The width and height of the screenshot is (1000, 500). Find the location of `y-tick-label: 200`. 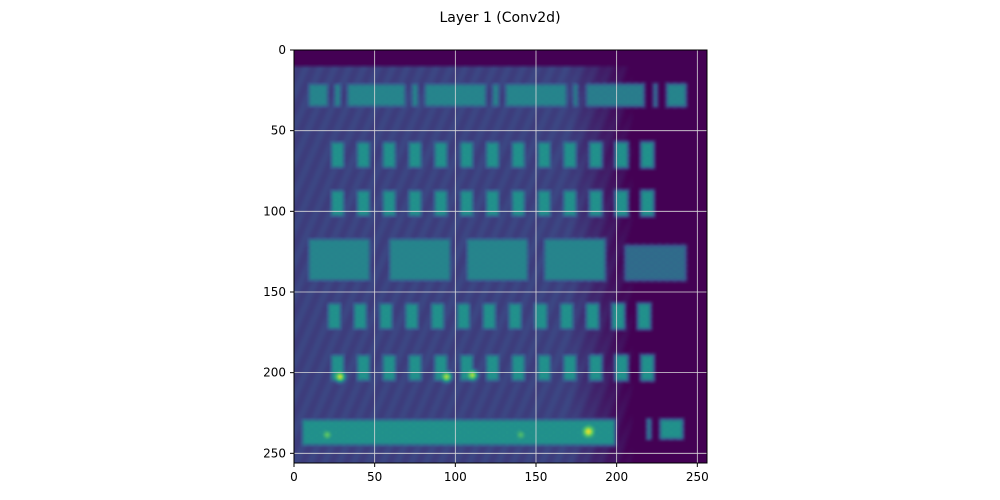

y-tick-label: 200 is located at coordinates (274, 373).